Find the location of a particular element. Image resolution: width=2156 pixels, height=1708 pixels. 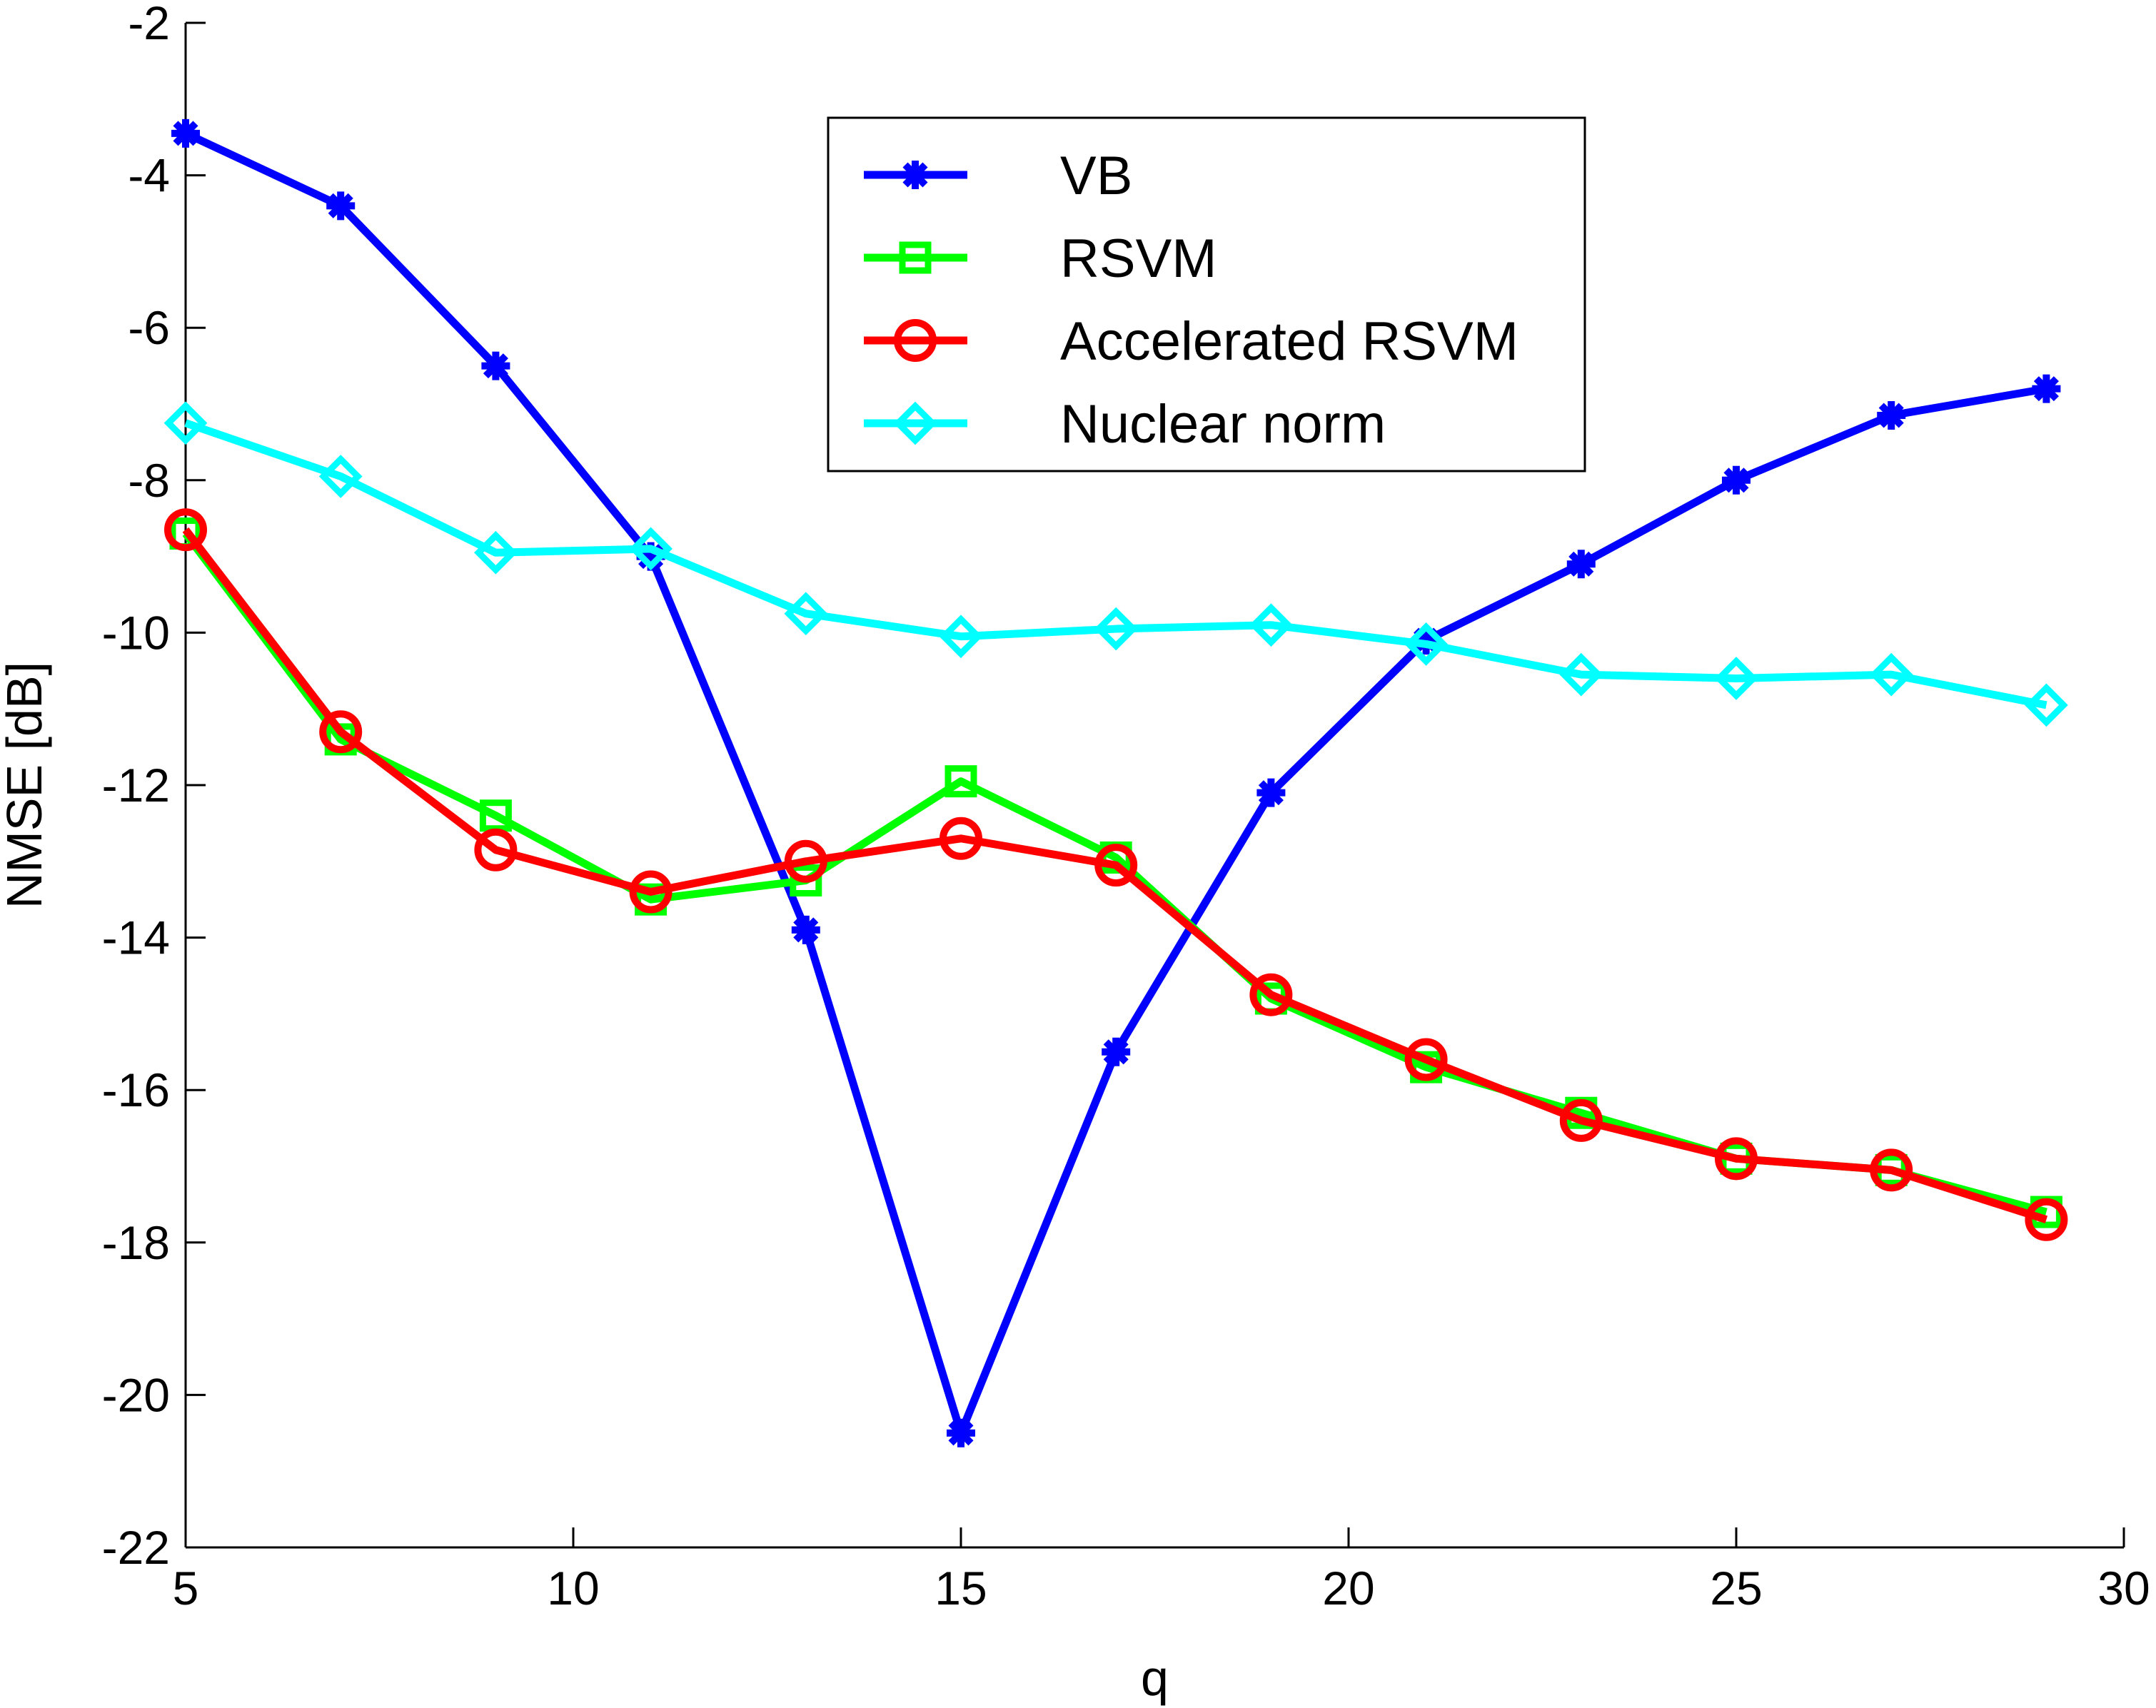

x-tick-label: 30 is located at coordinates (2124, 1588).